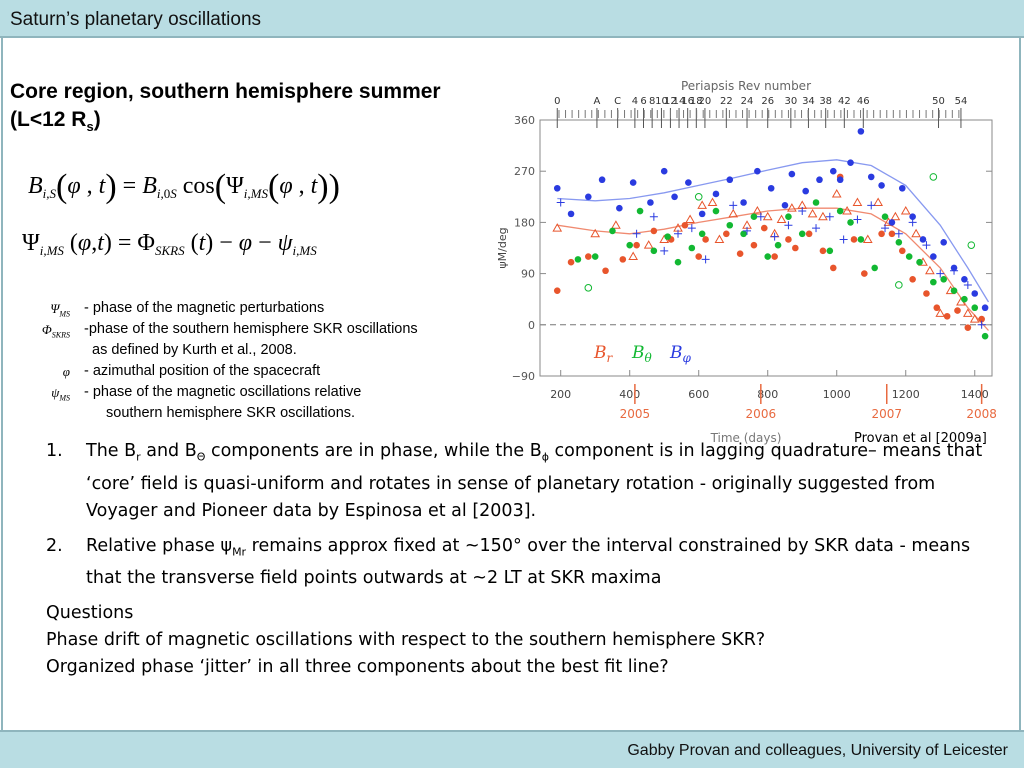  Describe the element at coordinates (773, 269) in the screenshot. I see `fit-line-br` at that location.